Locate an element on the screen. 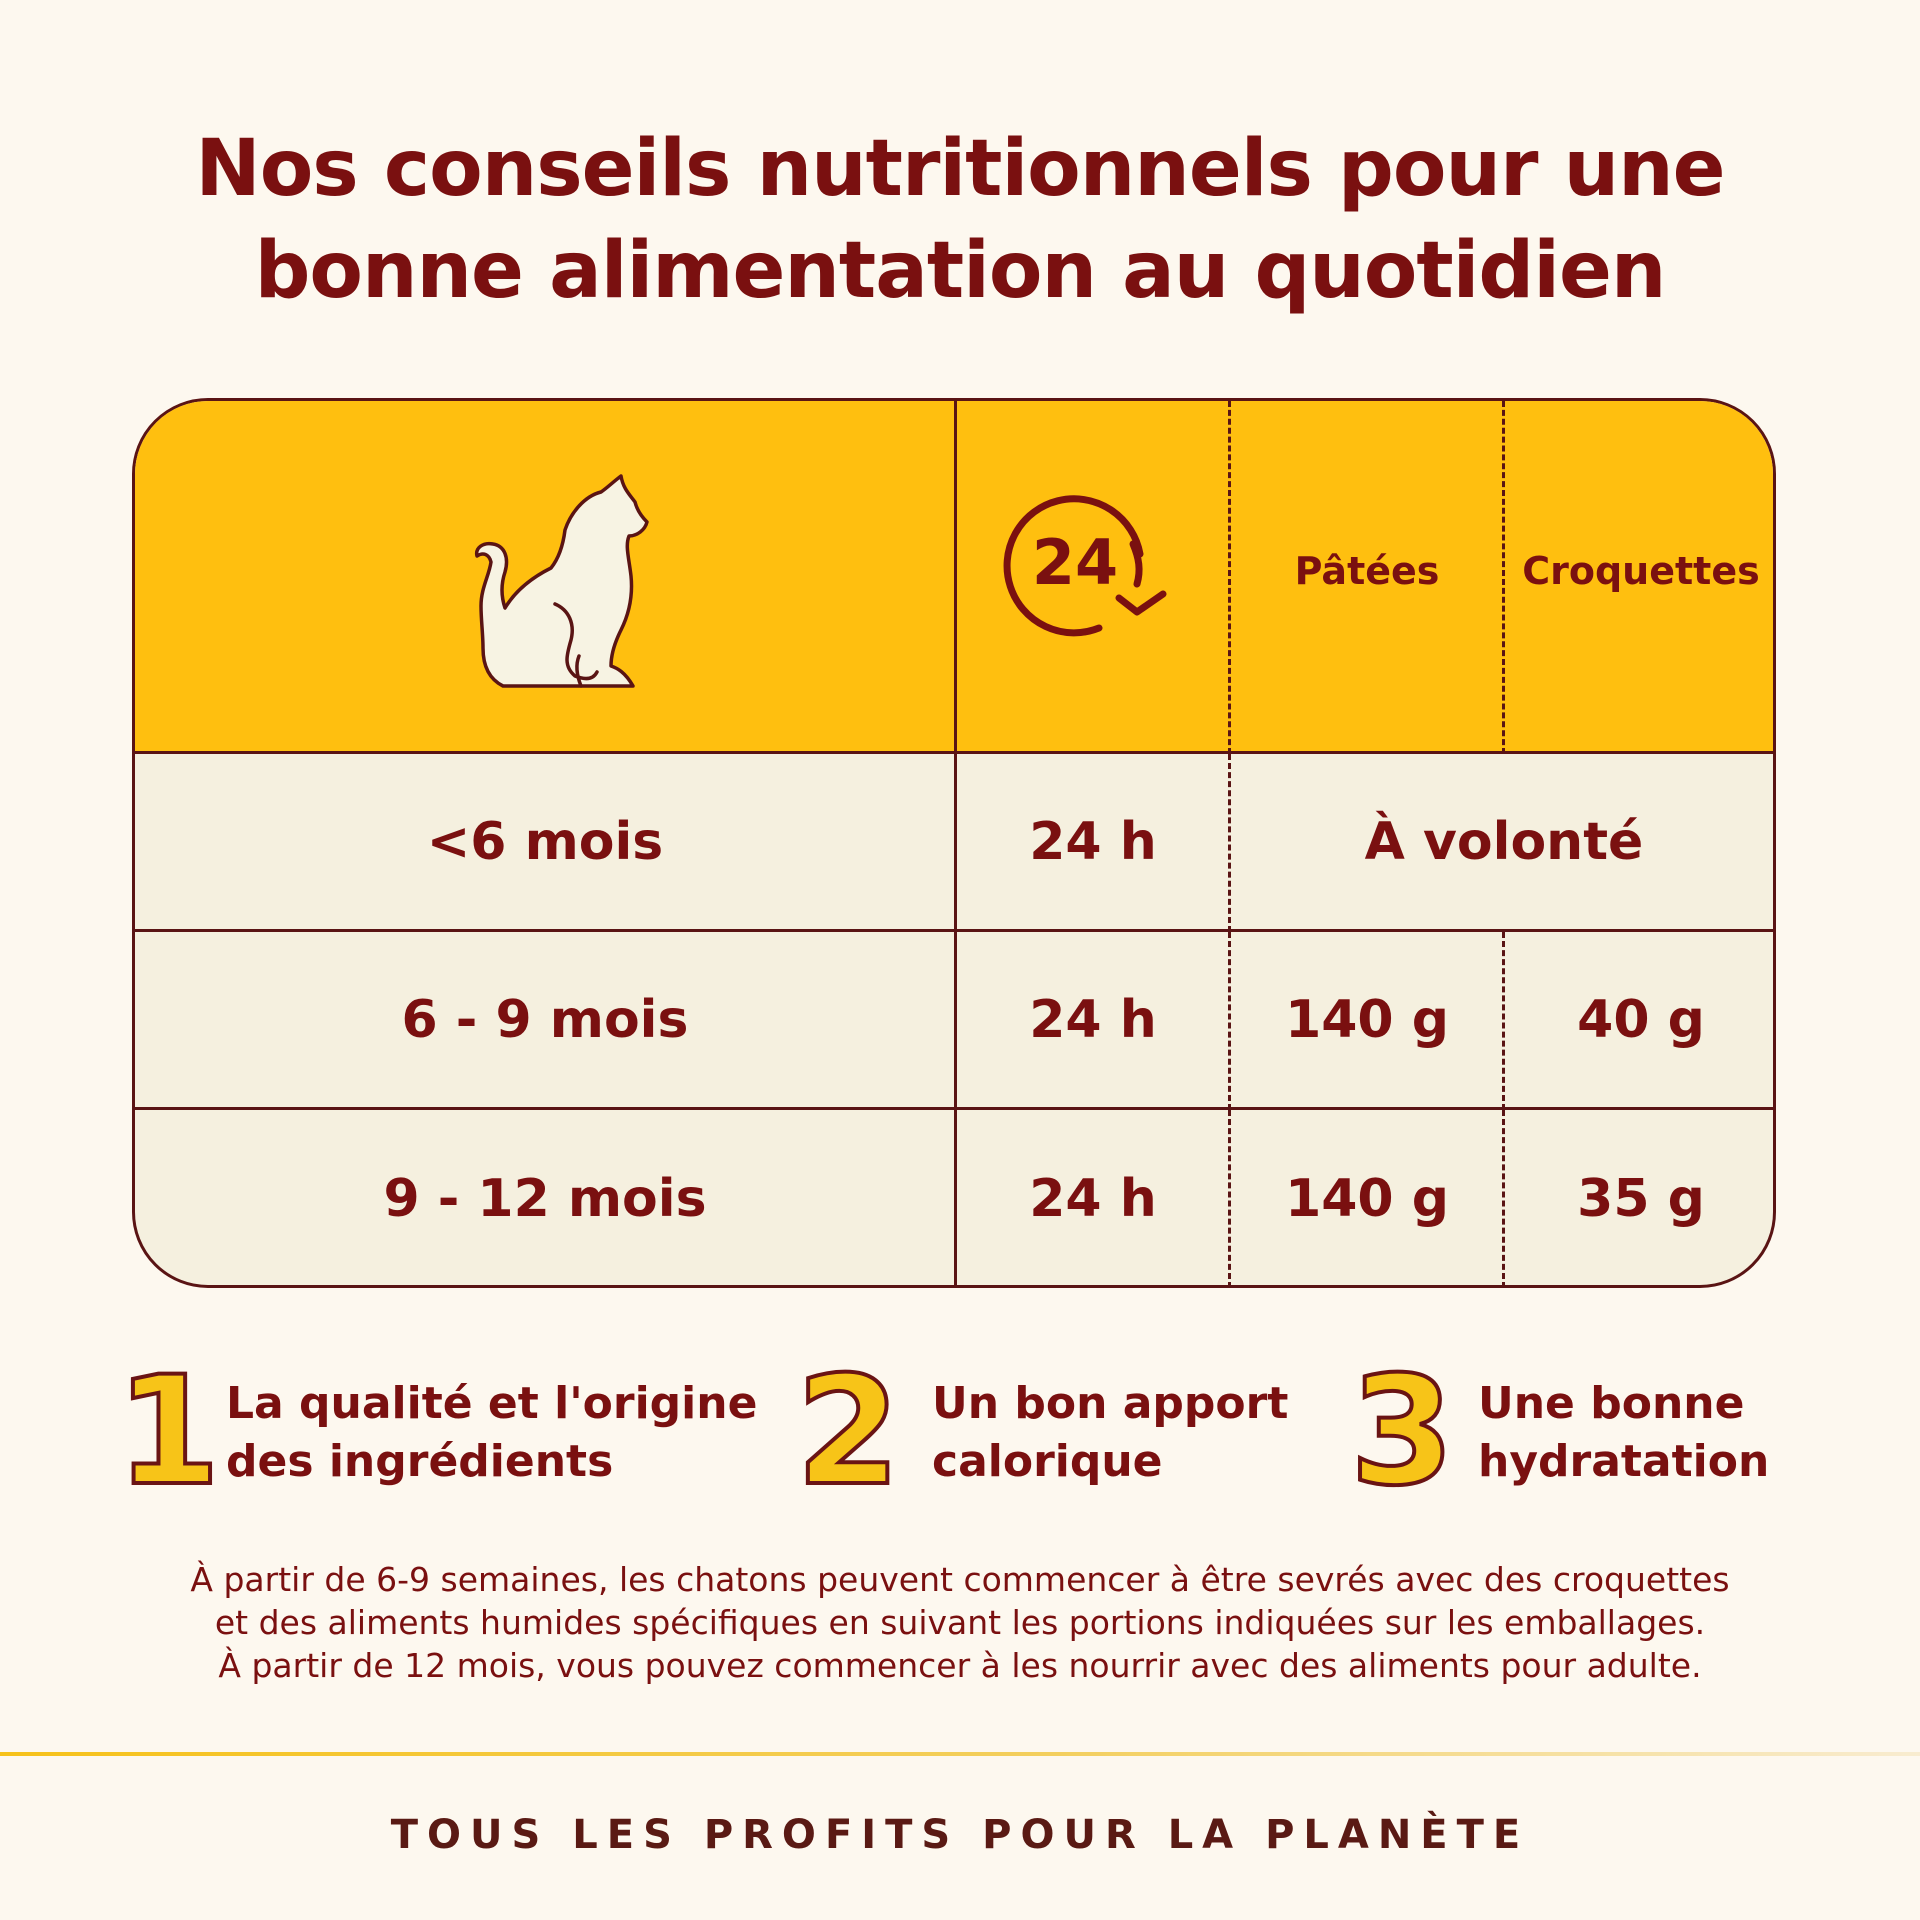  title-line-1: Nos conseils nutritionnels pour une is located at coordinates (960, 169).